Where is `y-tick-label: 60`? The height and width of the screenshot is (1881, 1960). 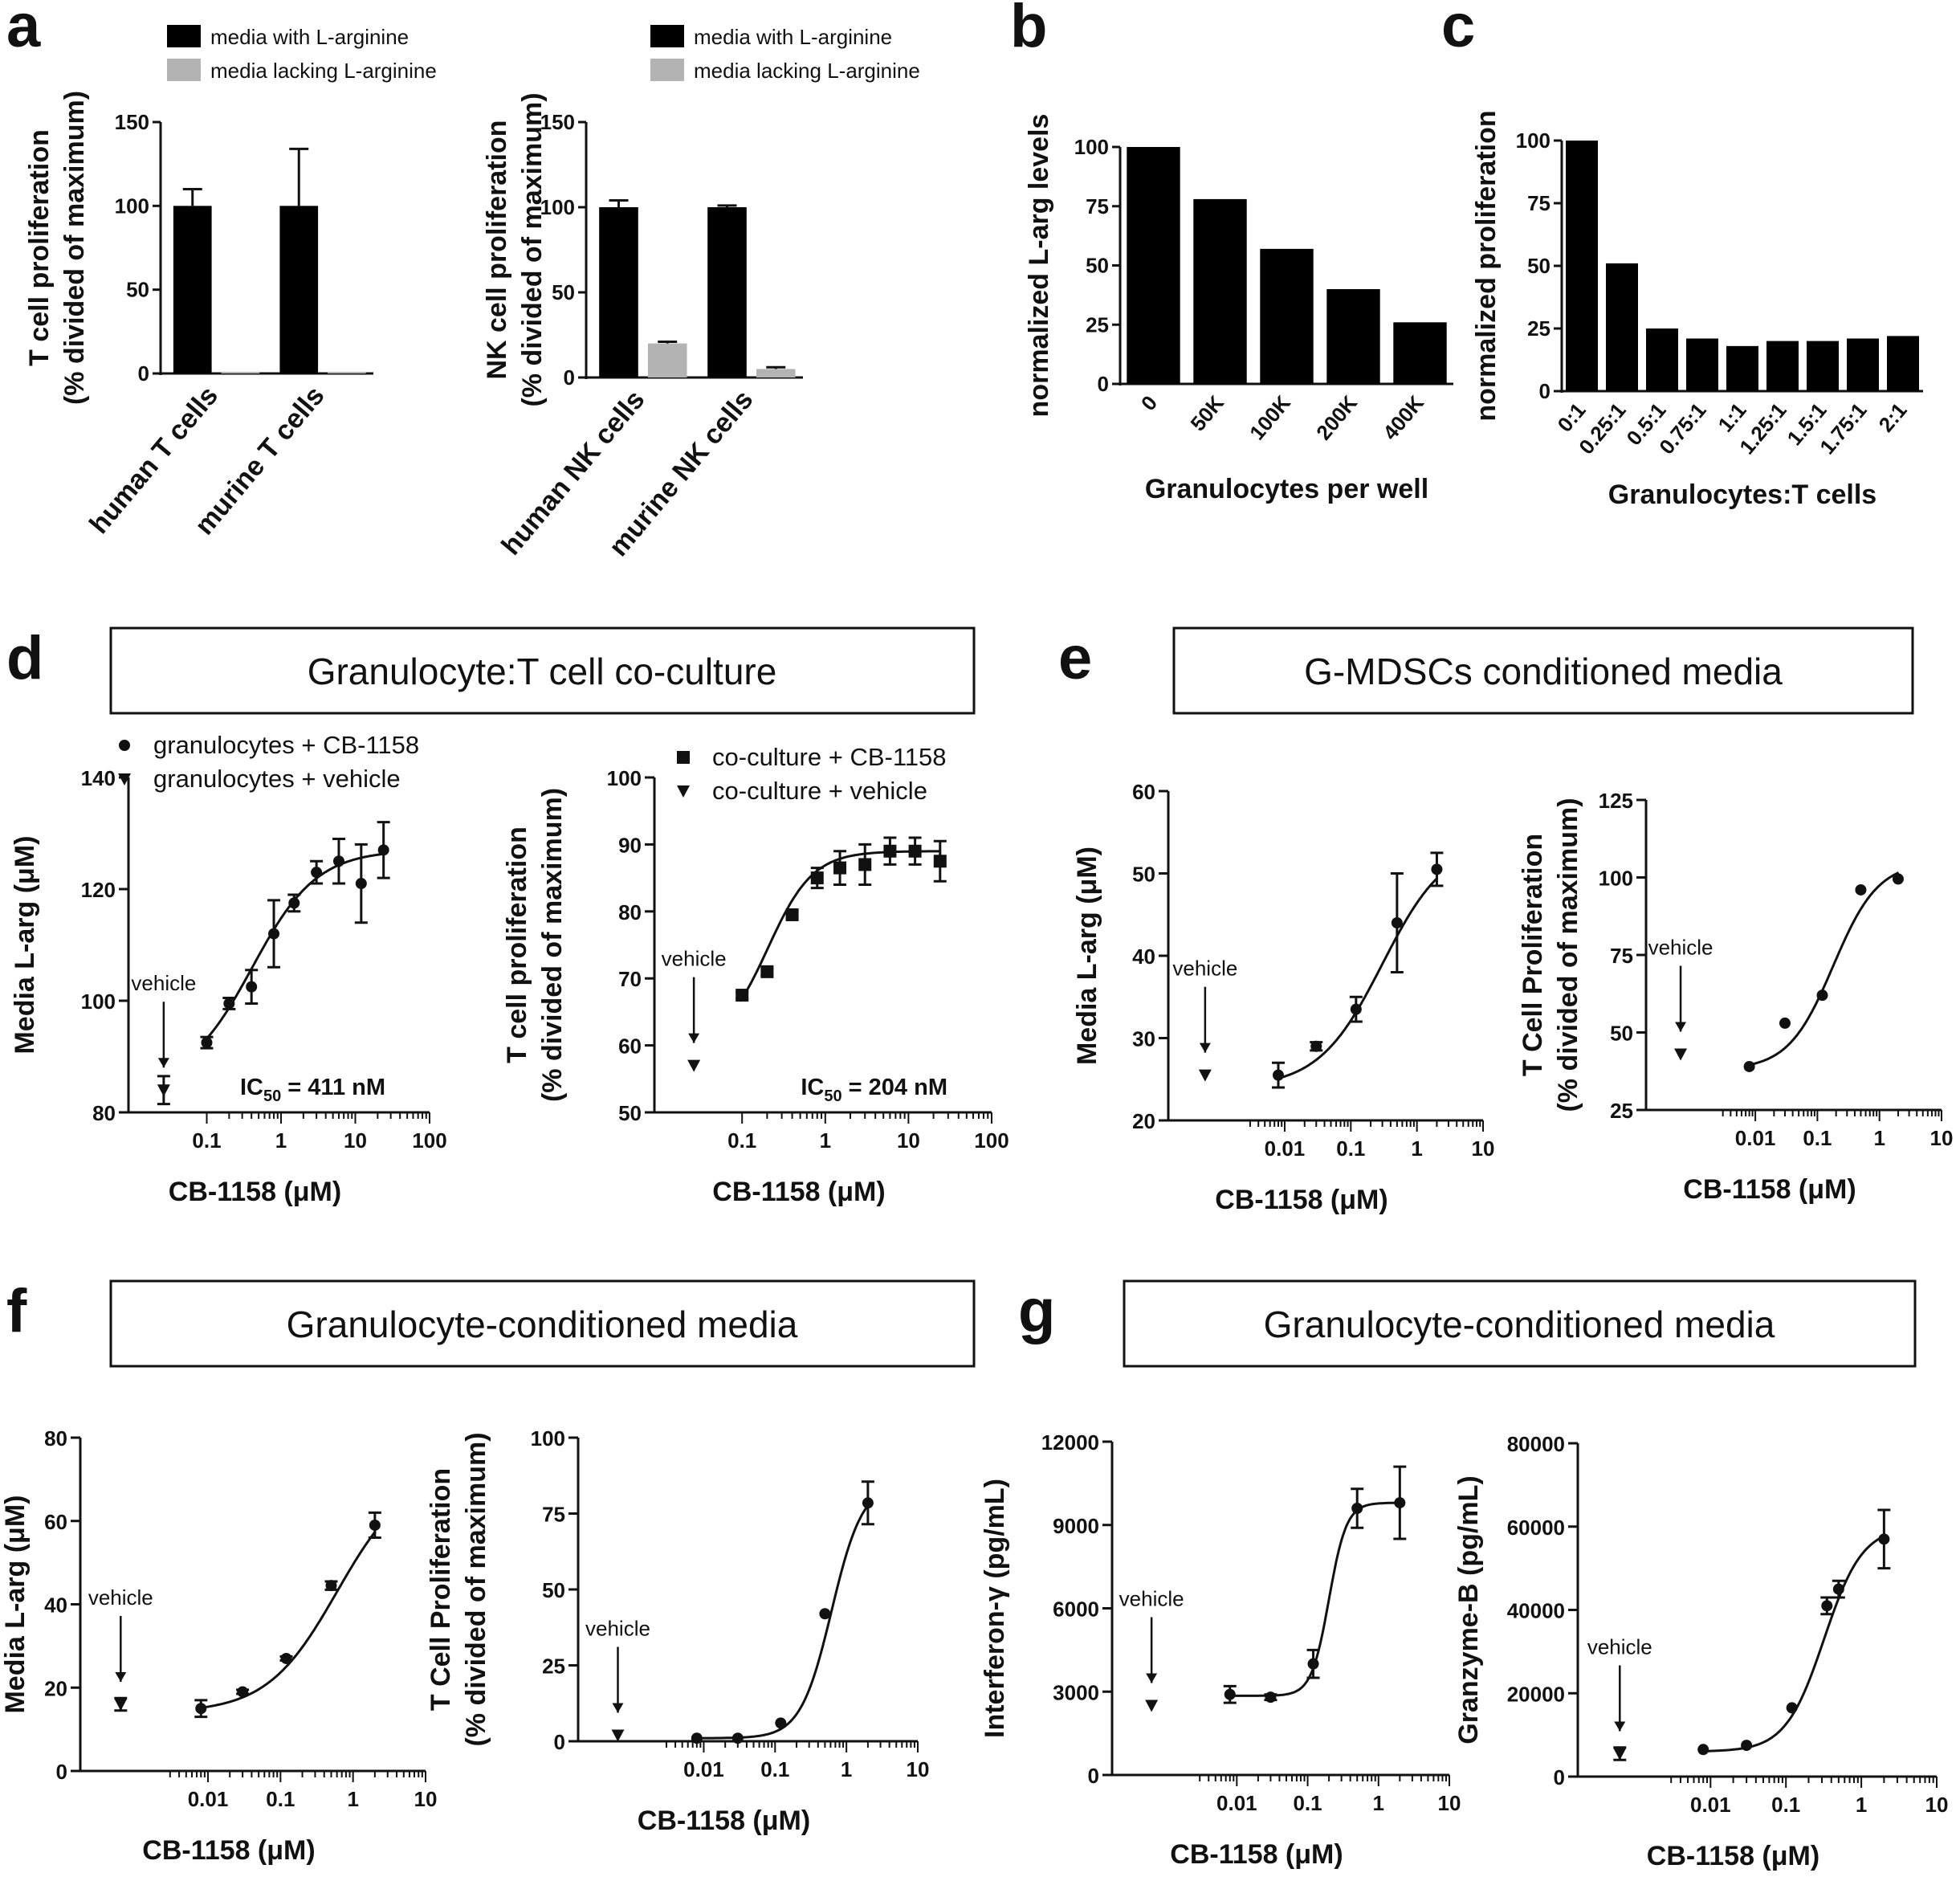 y-tick-label: 60 is located at coordinates (630, 1046).